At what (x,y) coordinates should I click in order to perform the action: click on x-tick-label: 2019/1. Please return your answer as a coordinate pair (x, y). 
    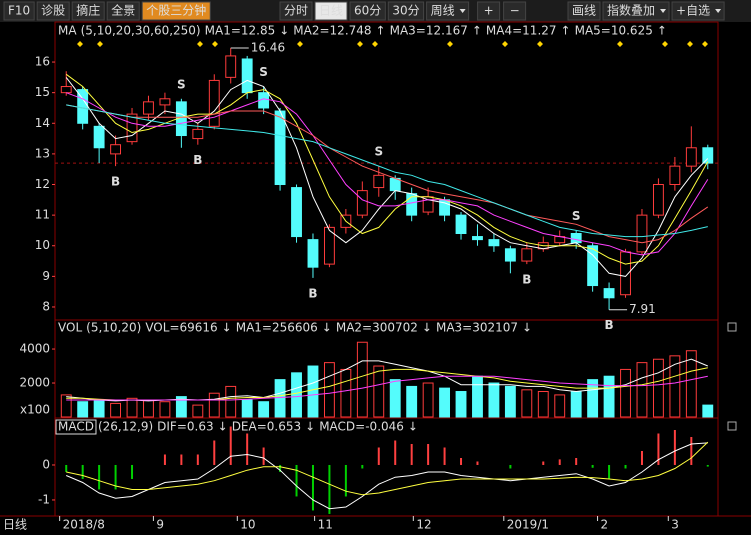
    Looking at the image, I should click on (528, 525).